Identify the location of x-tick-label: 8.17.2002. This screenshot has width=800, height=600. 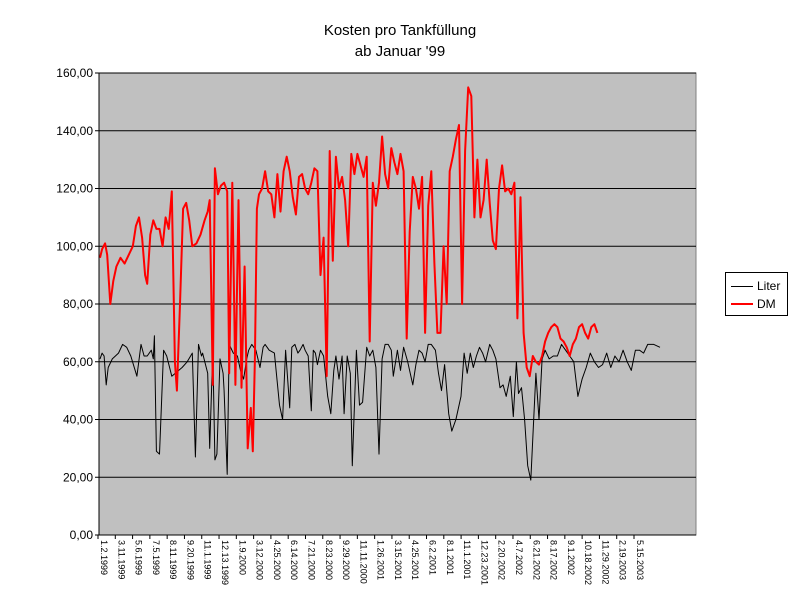
(554, 560).